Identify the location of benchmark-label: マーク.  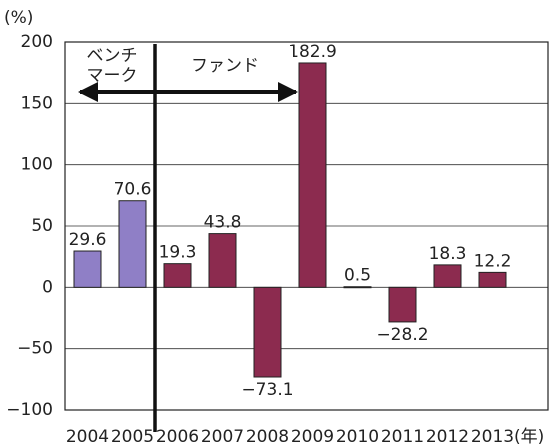
(112, 76).